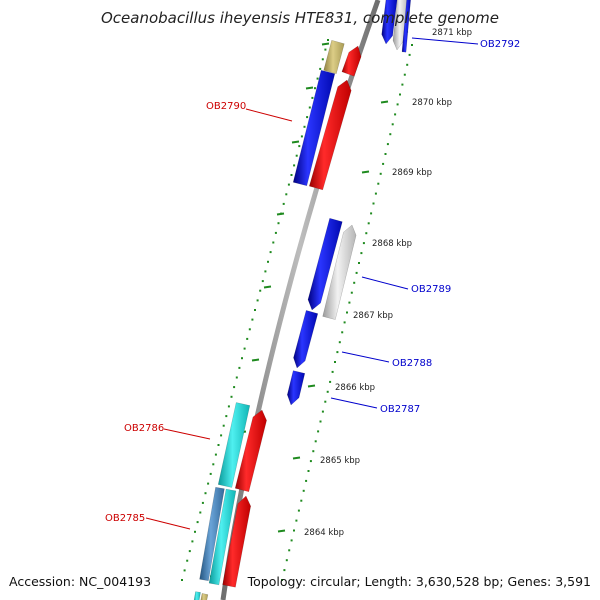  What do you see at coordinates (212, 534) in the screenshot?
I see `gene-arrow-steel` at bounding box center [212, 534].